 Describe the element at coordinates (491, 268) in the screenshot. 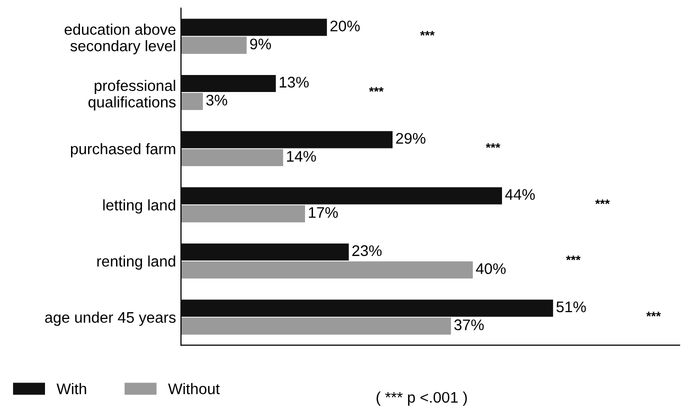

I see `data-label: 40%` at that location.